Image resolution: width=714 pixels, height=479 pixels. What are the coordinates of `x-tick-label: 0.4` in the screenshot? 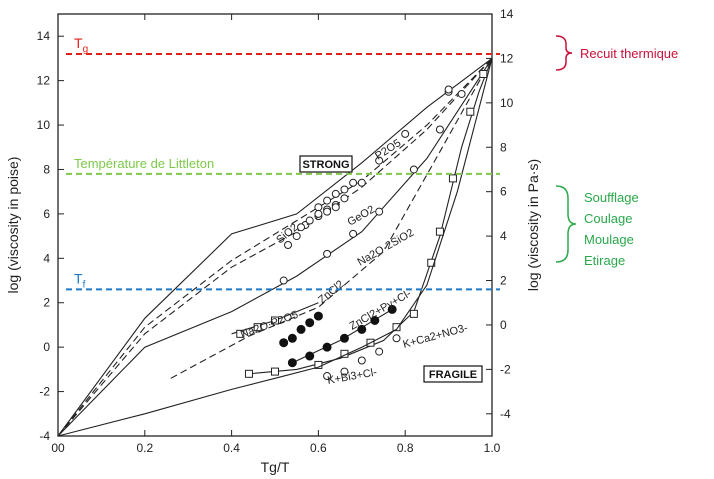 It's located at (231, 448).